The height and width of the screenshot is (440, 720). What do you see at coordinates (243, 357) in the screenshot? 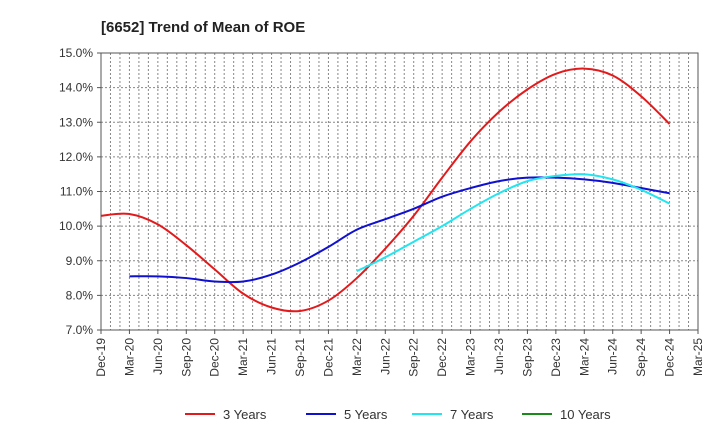
I see `x-tick-label: Mar-21` at bounding box center [243, 357].